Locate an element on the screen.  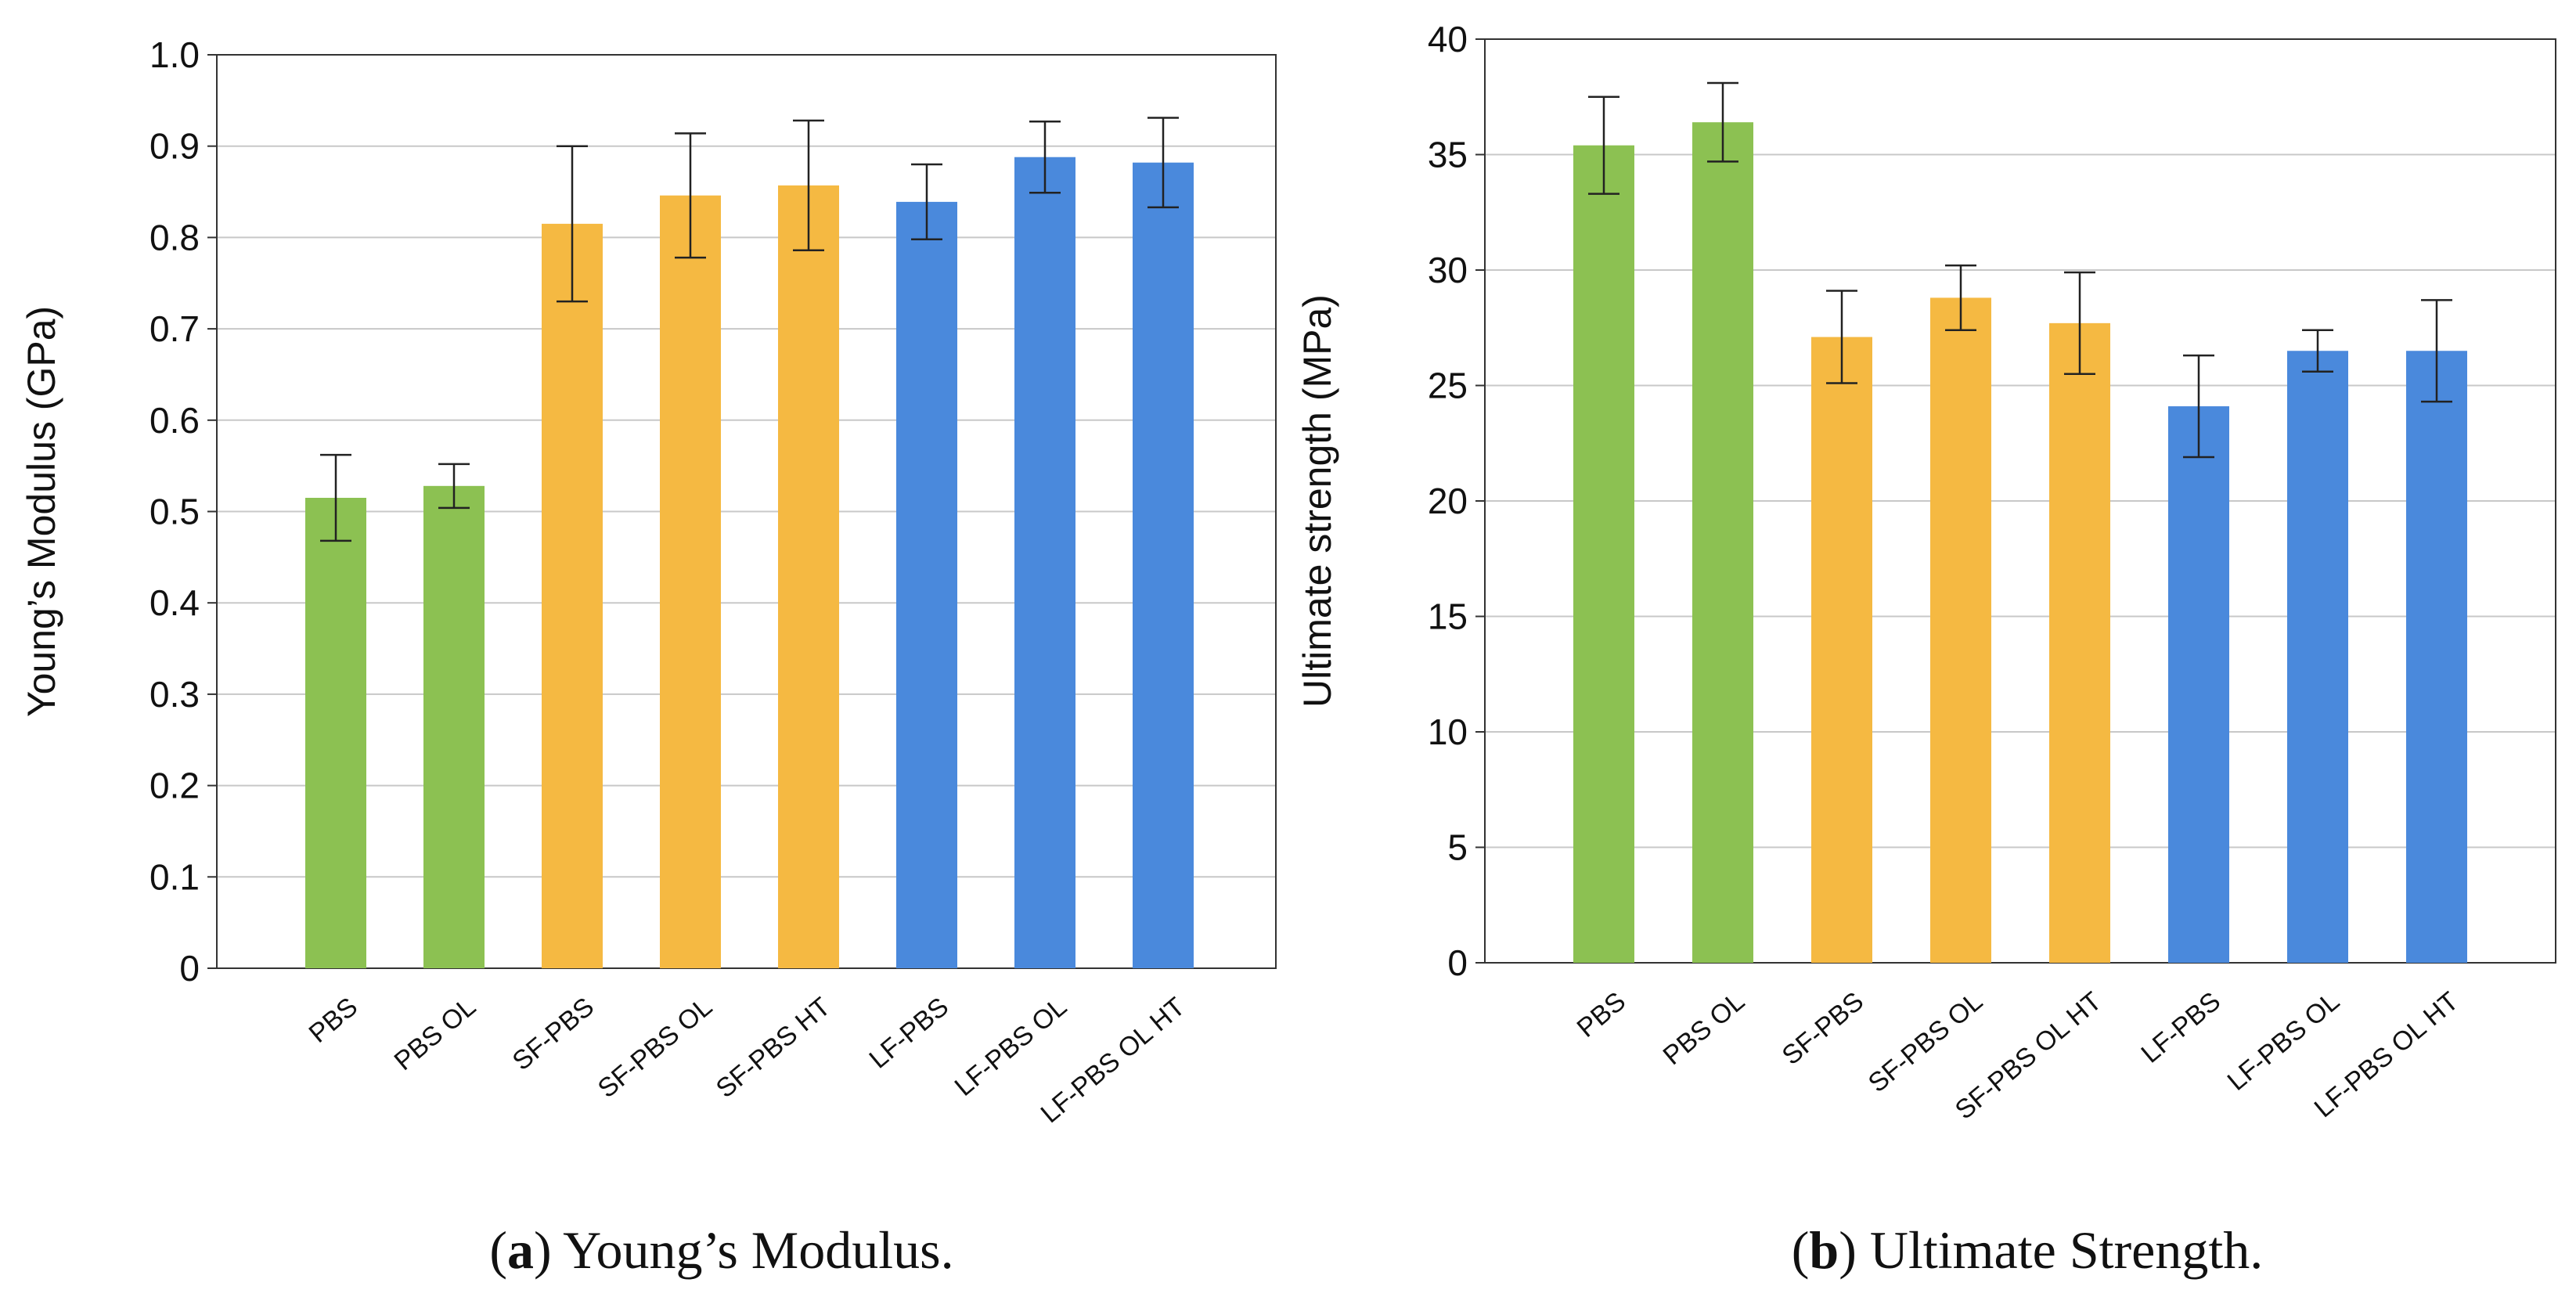
y-tick-label: 0.8 is located at coordinates (175, 237).